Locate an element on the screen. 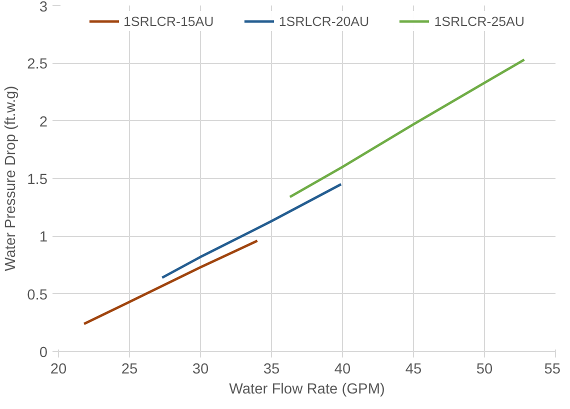 The image size is (570, 409). x-tick-label: 50 is located at coordinates (484, 370).